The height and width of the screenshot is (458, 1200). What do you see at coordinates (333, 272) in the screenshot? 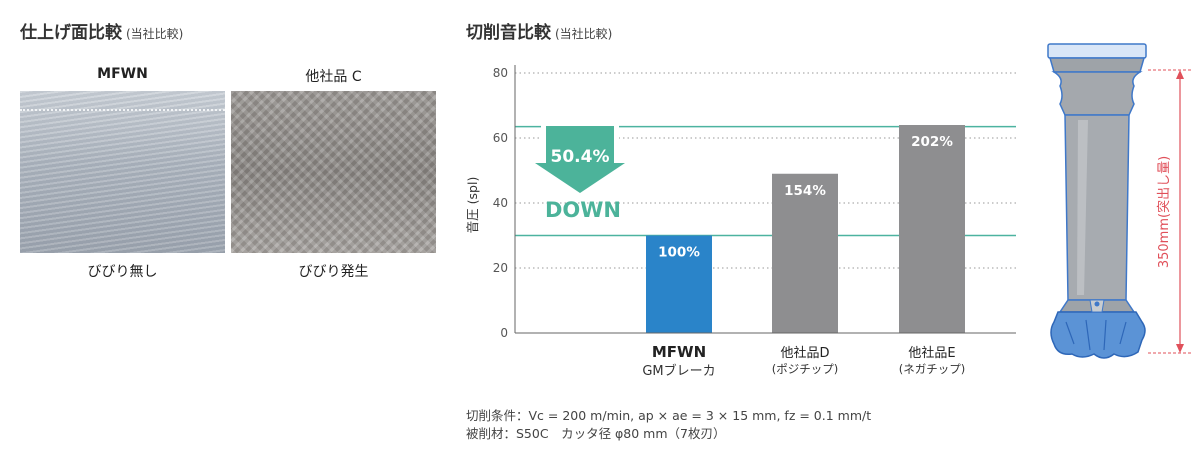
I see `photo-caption-competitor-c: びびり発生` at bounding box center [333, 272].